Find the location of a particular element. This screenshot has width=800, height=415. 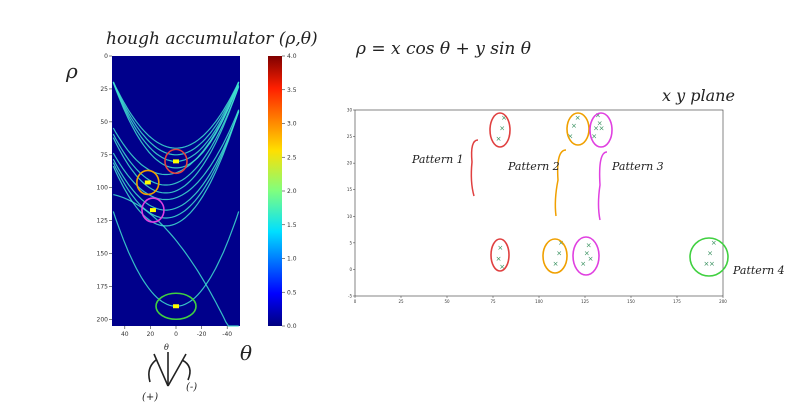

theta-sketch is located at coordinates (169, 369).